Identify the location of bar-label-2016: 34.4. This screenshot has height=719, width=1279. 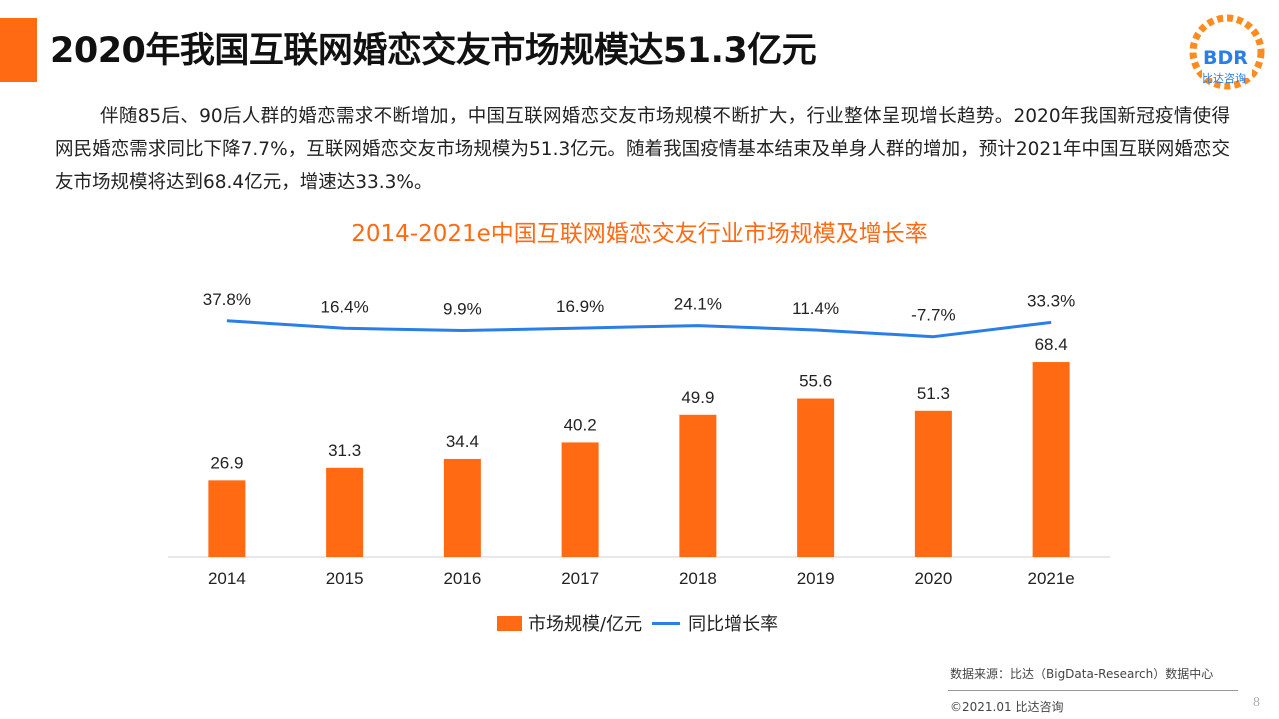
(462, 441).